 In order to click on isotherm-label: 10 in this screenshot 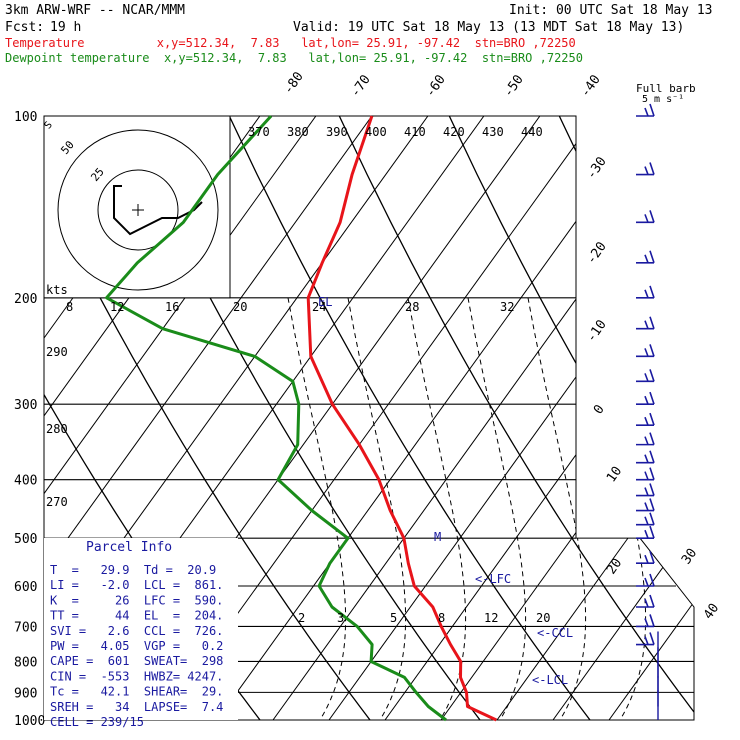, I will do `click(614, 474)`.